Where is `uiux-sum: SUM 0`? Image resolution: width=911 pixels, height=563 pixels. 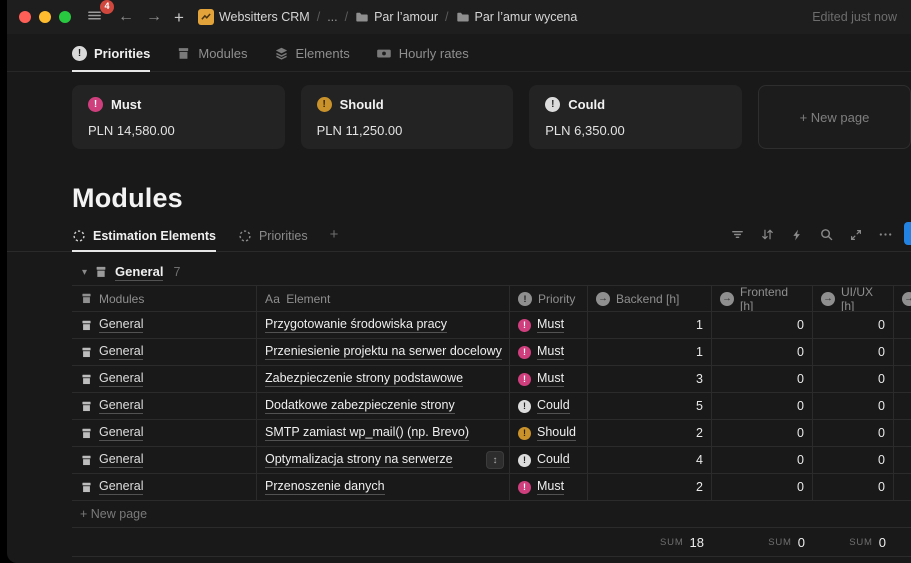
uiux-sum: SUM 0 is located at coordinates (853, 542).